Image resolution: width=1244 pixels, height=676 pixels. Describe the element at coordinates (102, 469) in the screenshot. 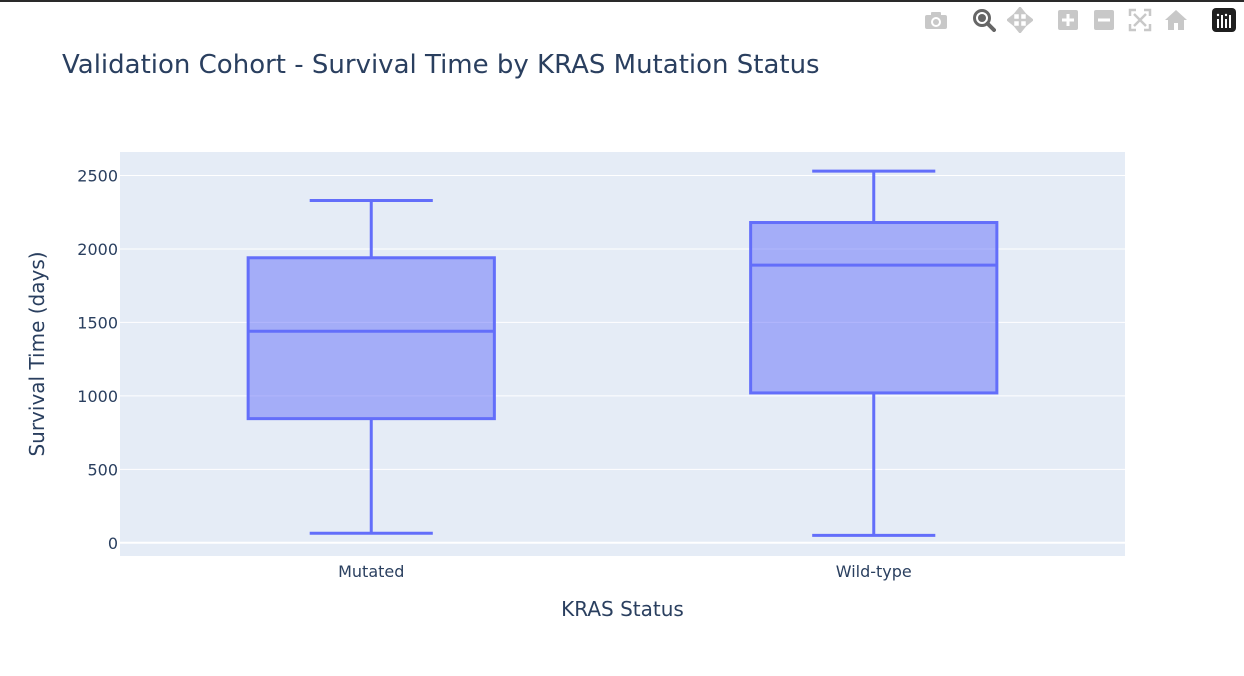

I see `y-tick-label: 500` at that location.